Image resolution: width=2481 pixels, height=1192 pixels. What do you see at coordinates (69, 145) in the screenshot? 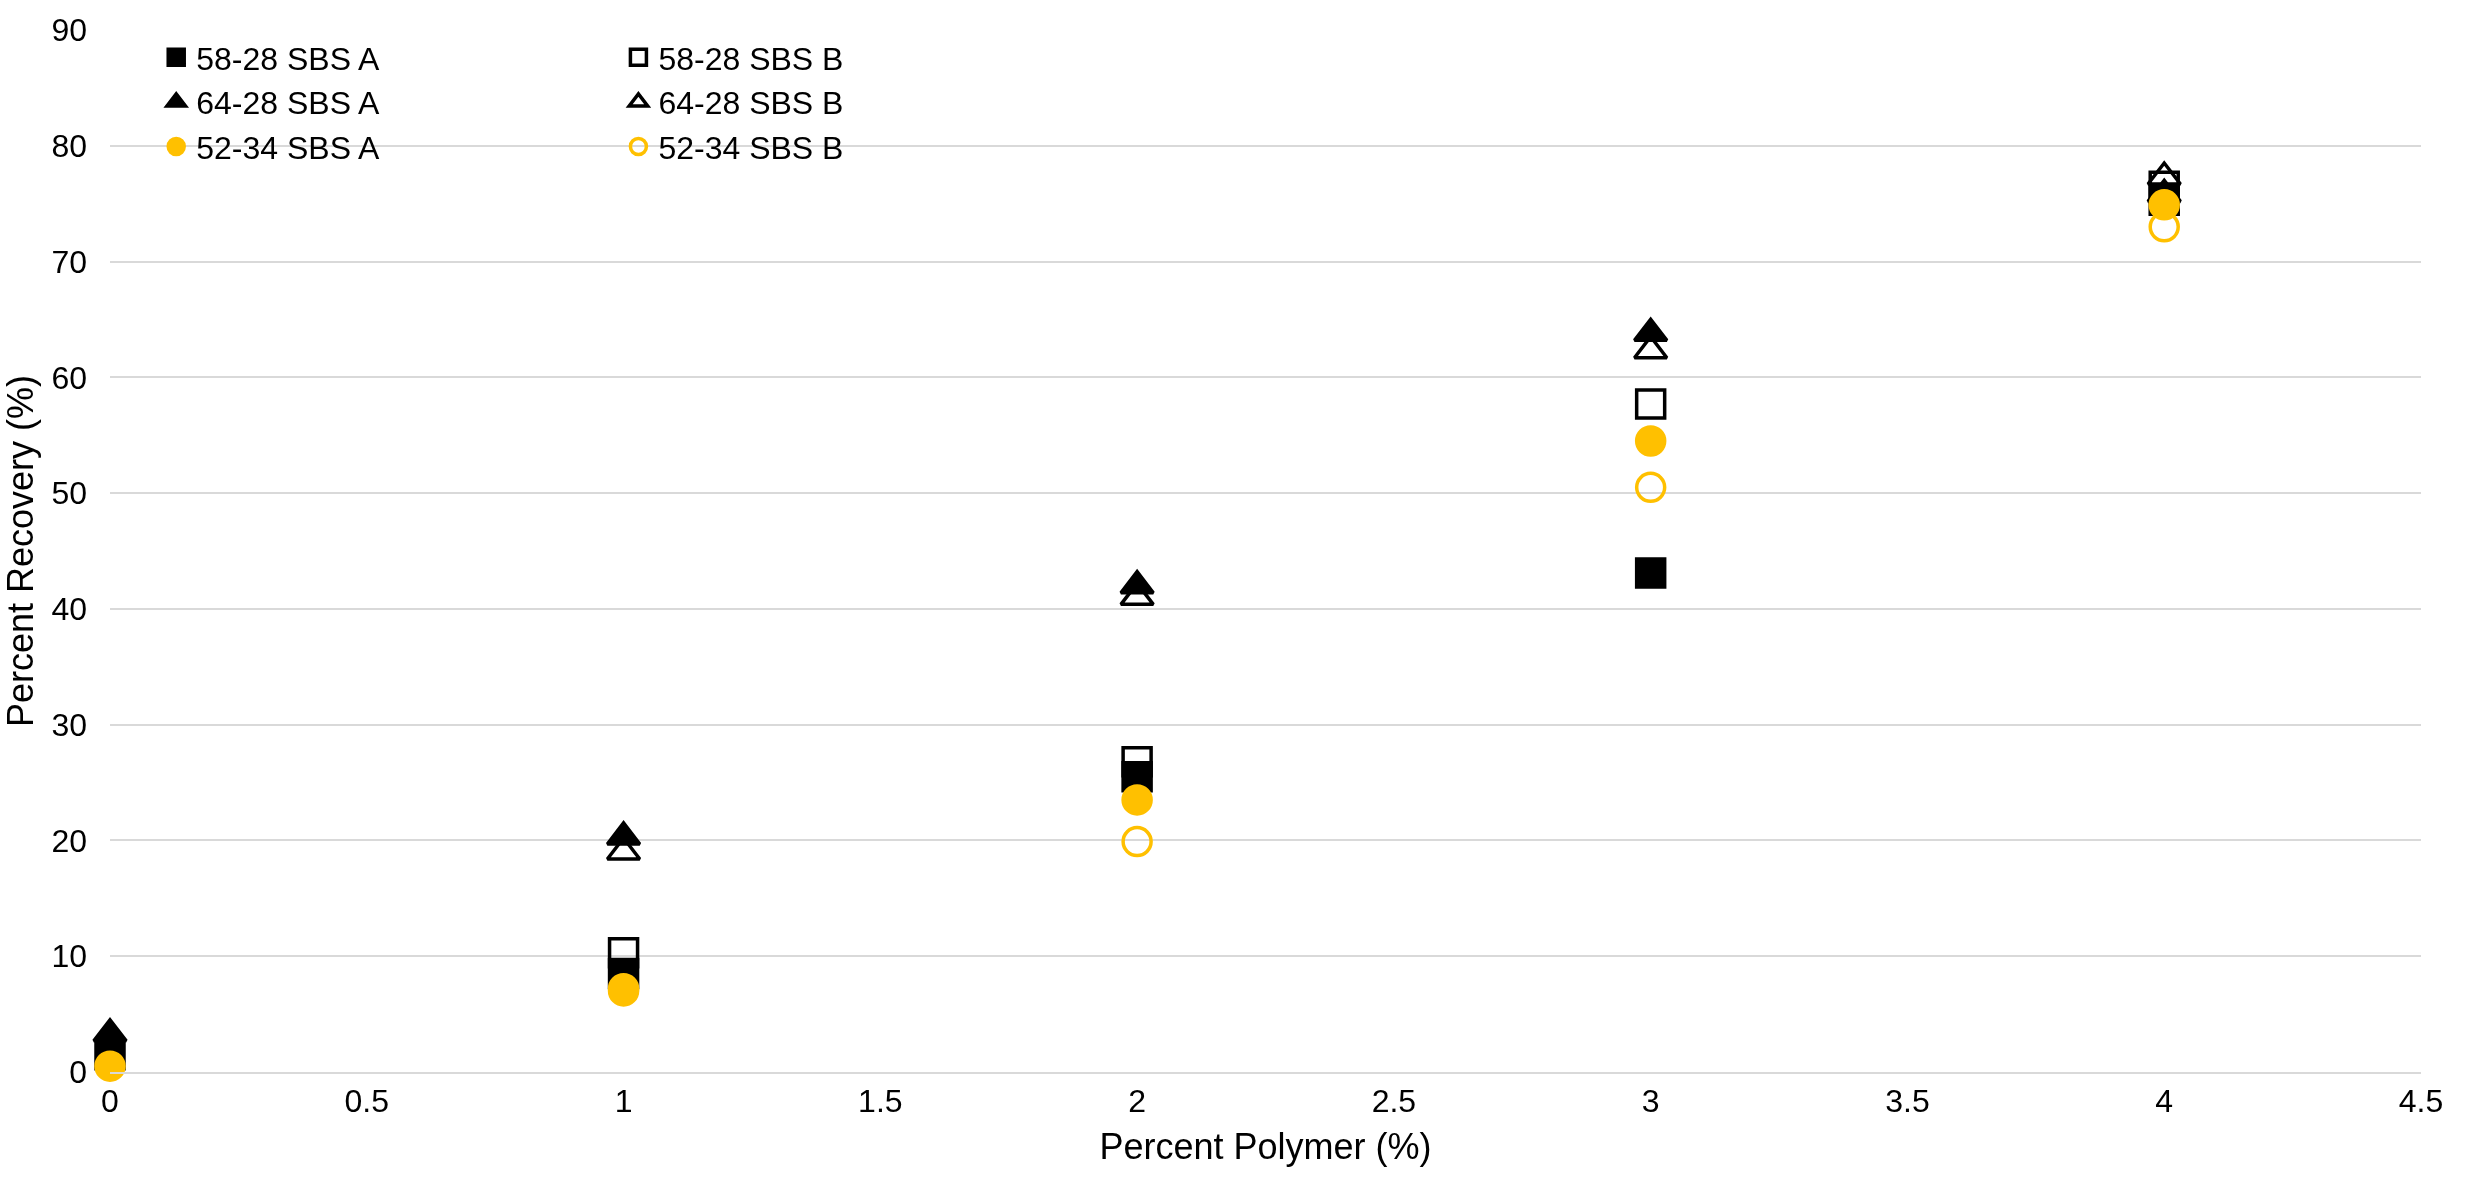
I see `y-tick-label: 80` at bounding box center [69, 145].